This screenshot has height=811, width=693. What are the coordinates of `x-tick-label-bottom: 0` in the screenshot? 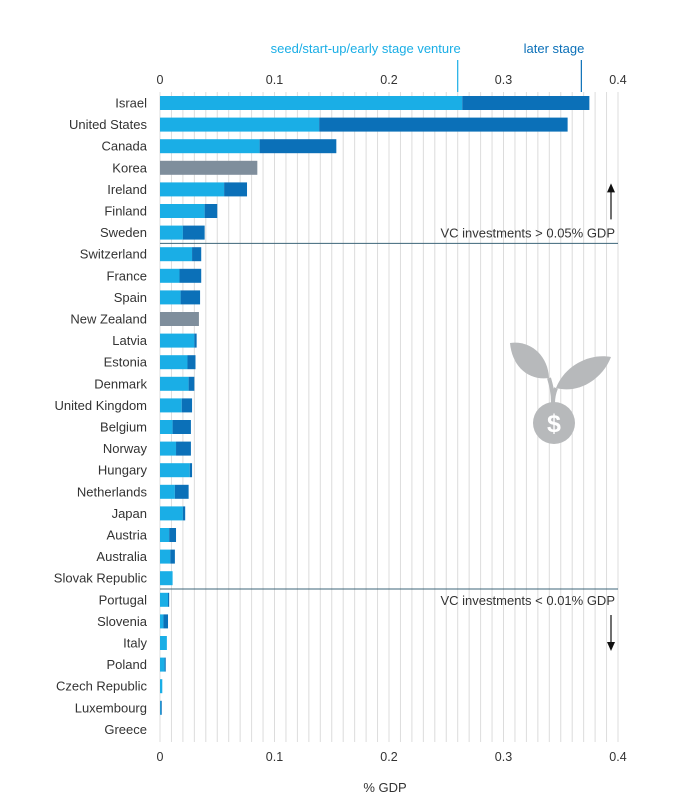 It's located at (160, 757).